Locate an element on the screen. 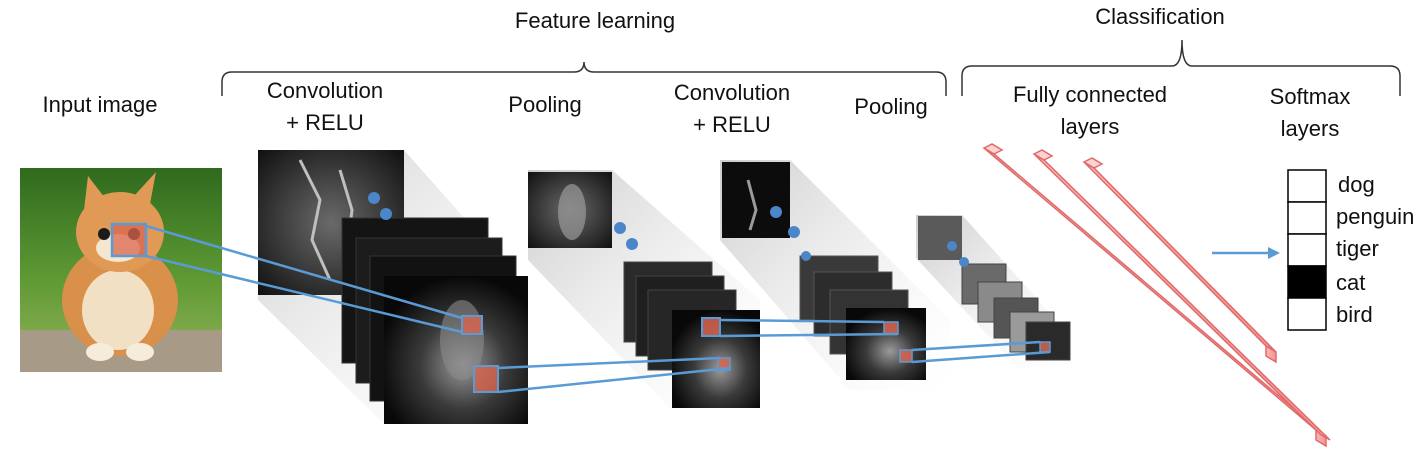 The image size is (1428, 462). feature-learning-brace is located at coordinates (584, 78).